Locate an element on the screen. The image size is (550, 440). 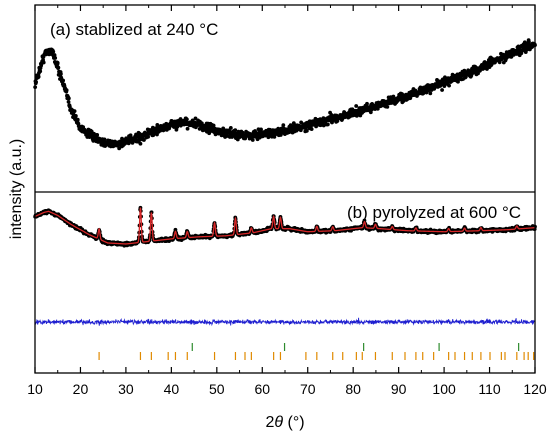
x-tick-label: 110 is located at coordinates (489, 389).